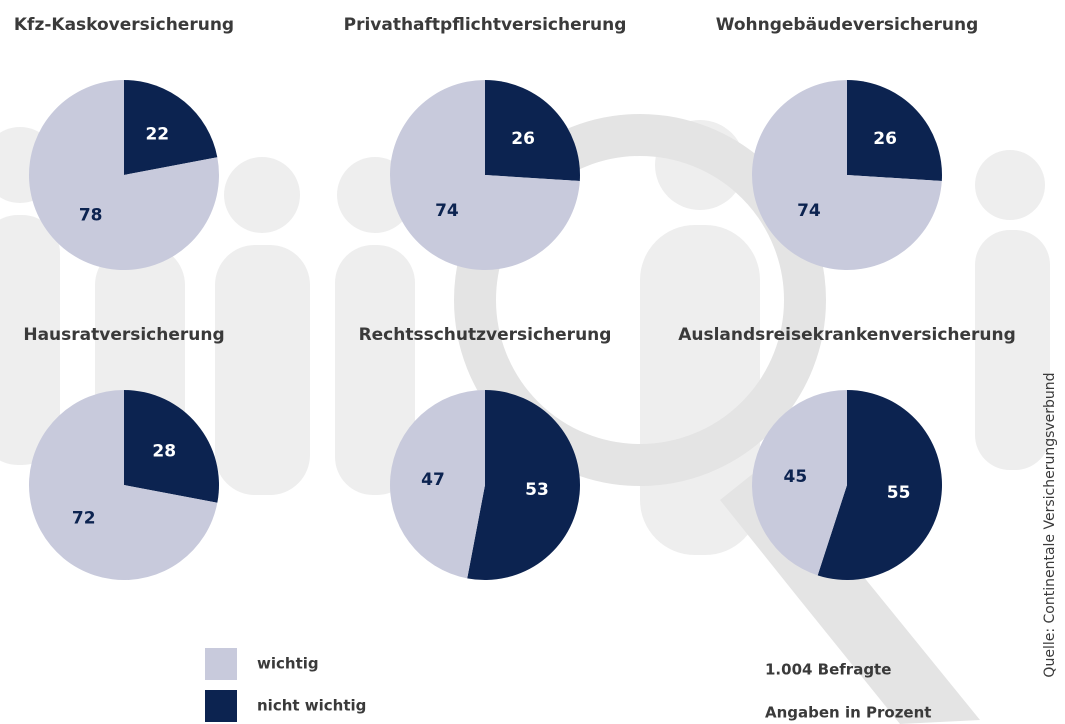 This screenshot has width=1065, height=724. What do you see at coordinates (433, 480) in the screenshot?
I see `data-label: 47` at bounding box center [433, 480].